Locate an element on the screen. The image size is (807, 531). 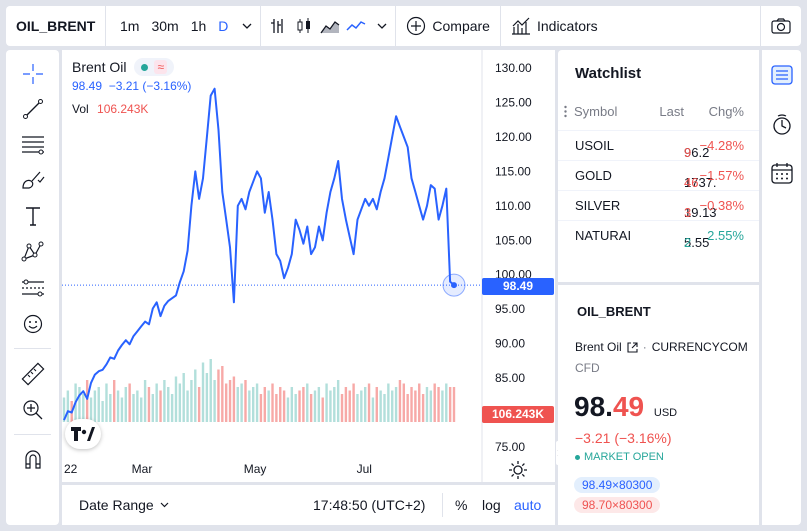
y-tick-label: 95.00 is located at coordinates (510, 309).